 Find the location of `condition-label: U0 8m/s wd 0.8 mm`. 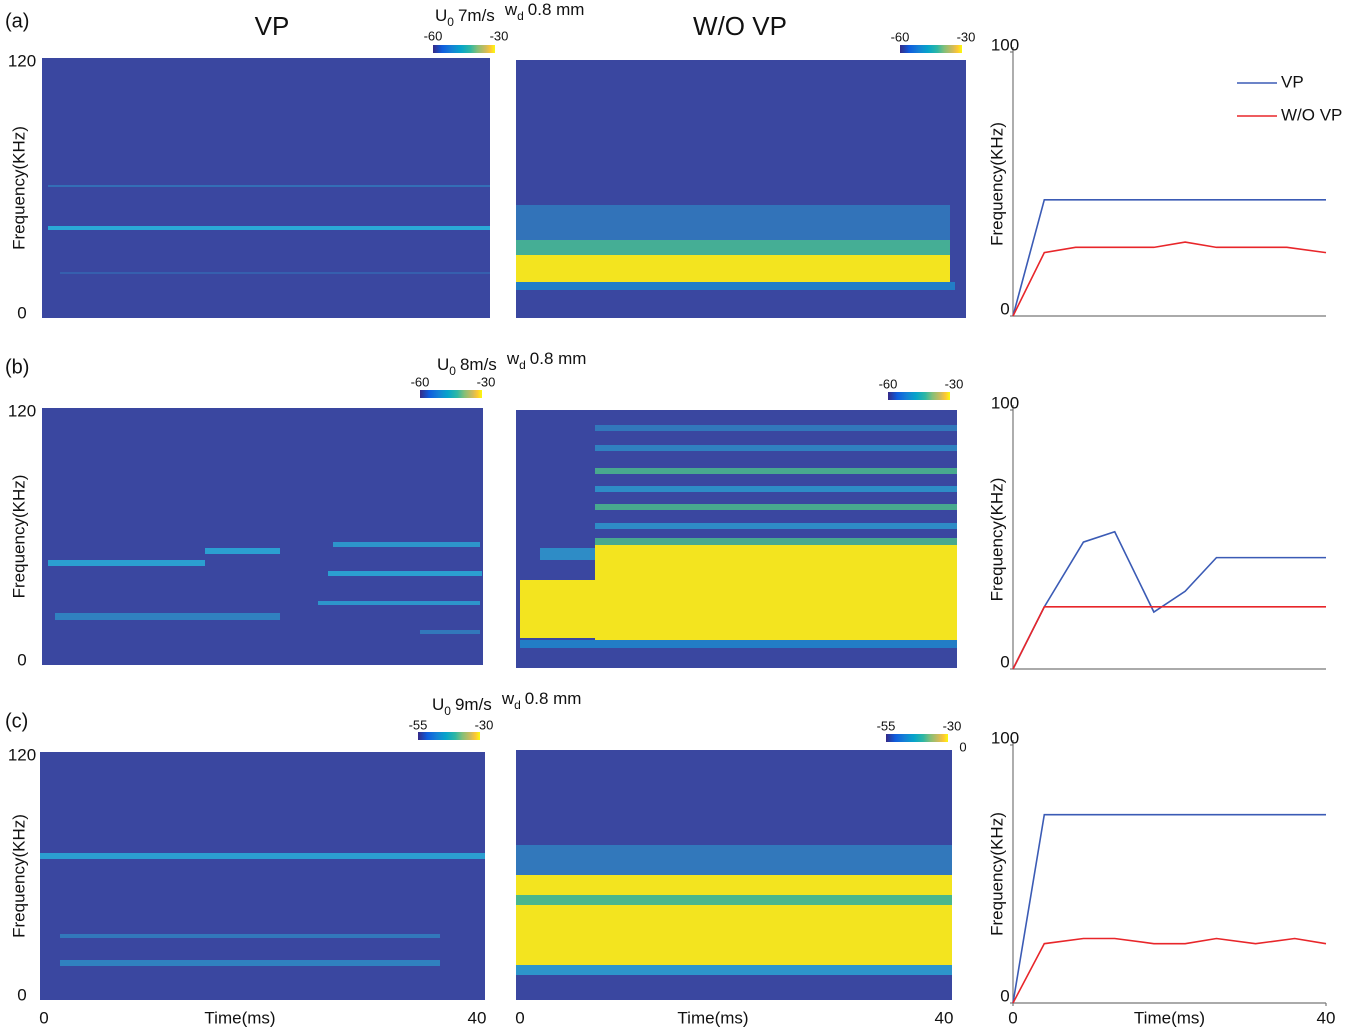

condition-label: U0 8m/s wd 0.8 mm is located at coordinates (511, 363).